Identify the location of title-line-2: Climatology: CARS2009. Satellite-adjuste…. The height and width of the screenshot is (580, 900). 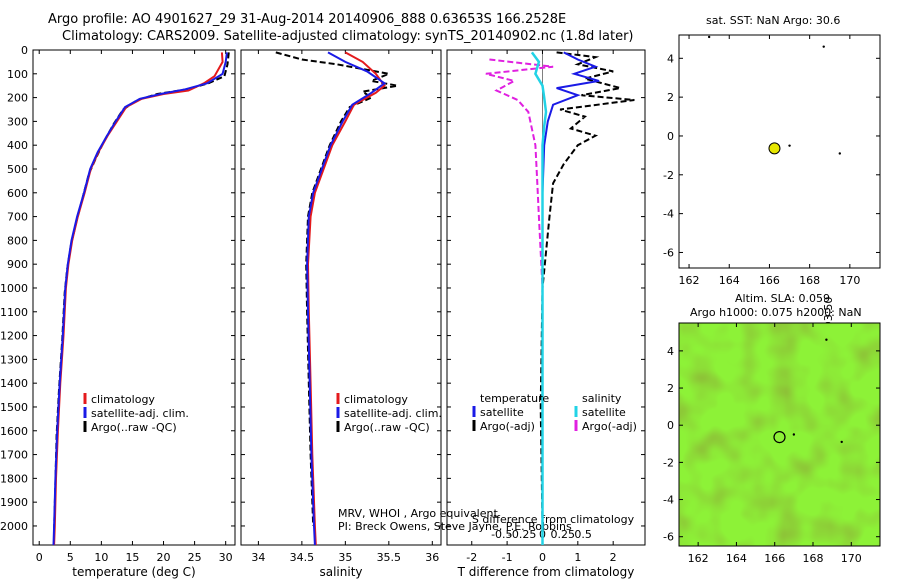
(348, 36).